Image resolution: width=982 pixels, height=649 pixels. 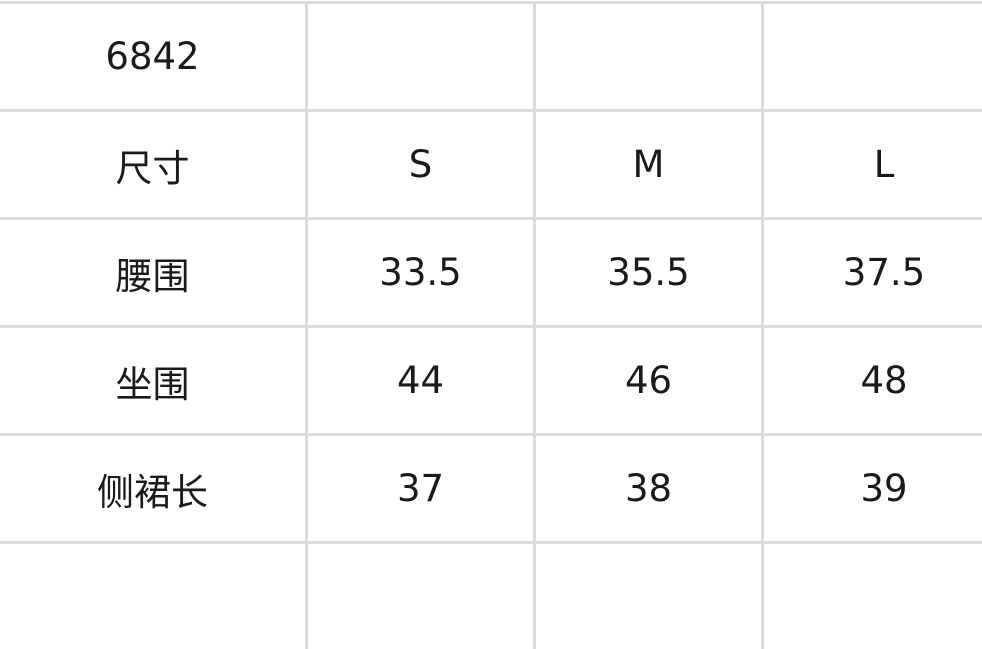 What do you see at coordinates (152, 272) in the screenshot?
I see `table-cell: 腰围` at bounding box center [152, 272].